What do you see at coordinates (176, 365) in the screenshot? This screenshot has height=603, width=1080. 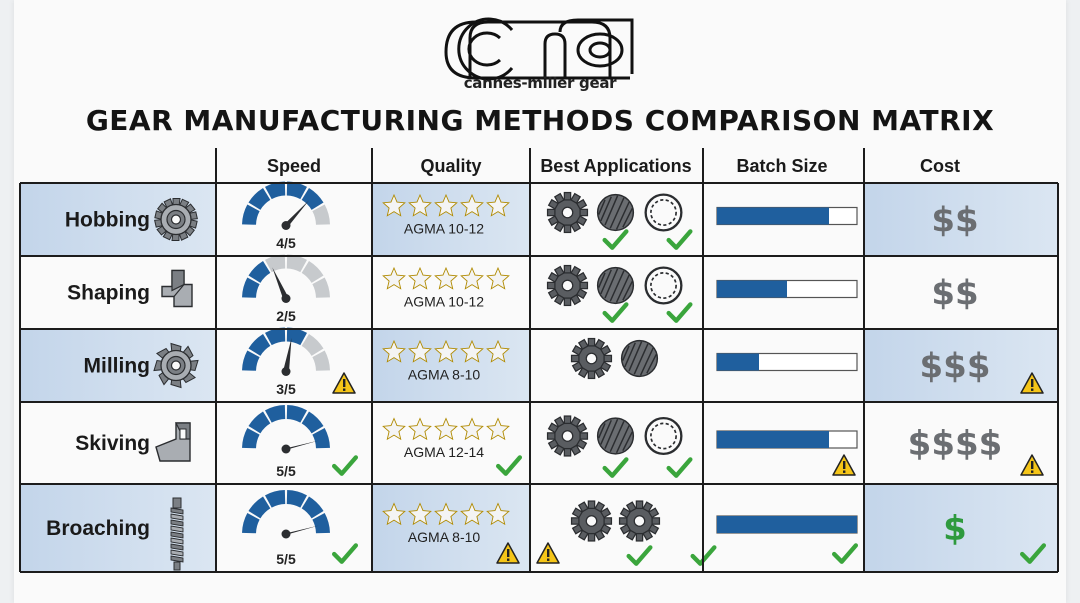 I see `milling-cutter-icon` at bounding box center [176, 365].